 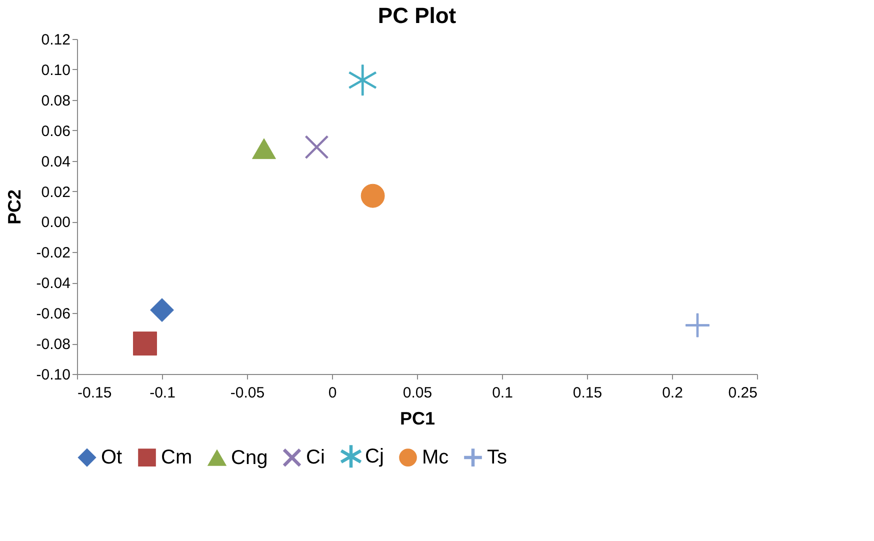 What do you see at coordinates (315, 457) in the screenshot?
I see `legend-label: Ci` at bounding box center [315, 457].